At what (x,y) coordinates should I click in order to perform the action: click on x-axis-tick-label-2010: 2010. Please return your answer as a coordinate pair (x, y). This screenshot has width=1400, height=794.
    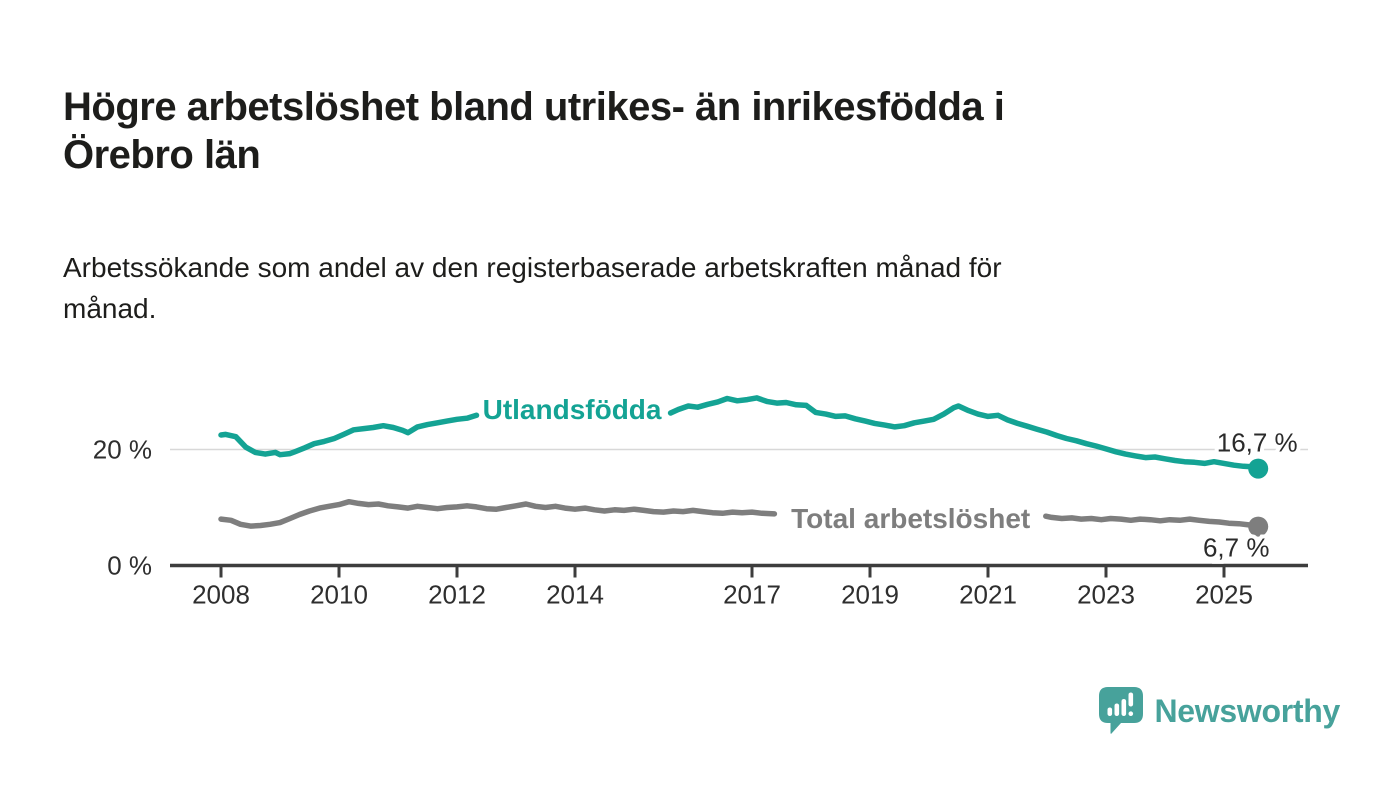
    Looking at the image, I should click on (339, 595).